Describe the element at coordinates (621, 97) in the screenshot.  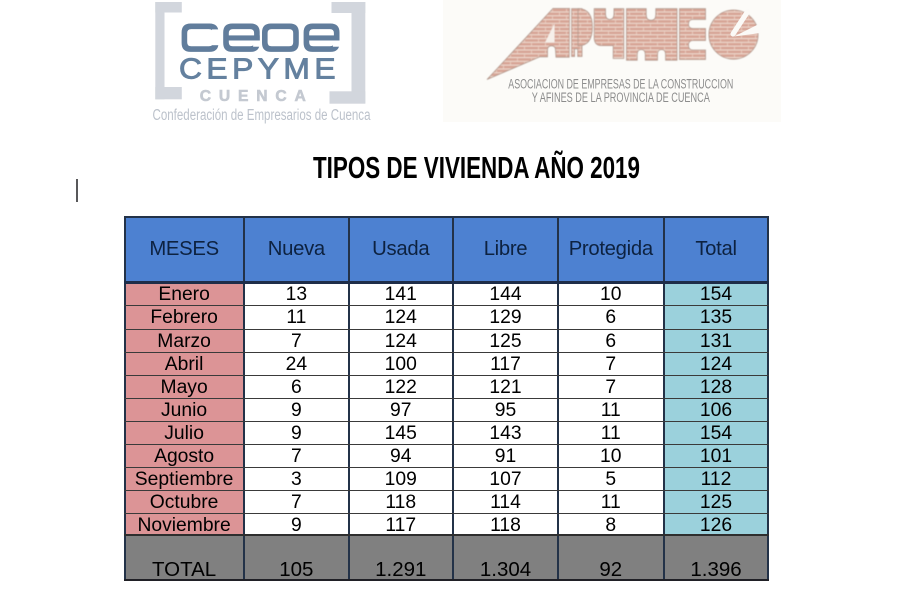
I see `svg-text:Y AFINES DE LA PROVINCIA DE CU: Y AFINES DE LA PROVINCIA DE CUENCA` at that location.